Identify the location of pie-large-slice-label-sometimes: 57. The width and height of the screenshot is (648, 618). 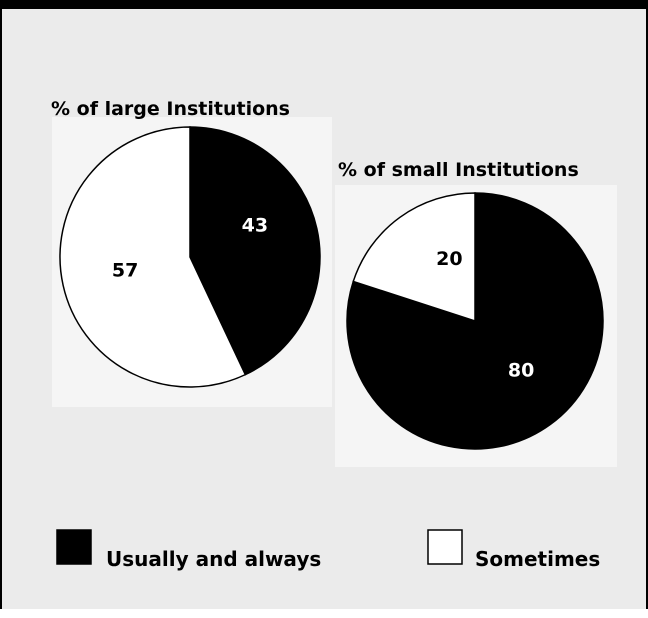
(125, 271).